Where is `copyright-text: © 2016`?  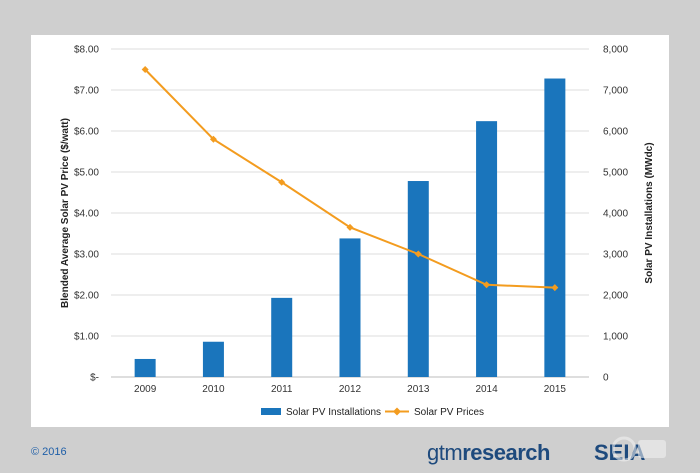 copyright-text: © 2016 is located at coordinates (49, 452).